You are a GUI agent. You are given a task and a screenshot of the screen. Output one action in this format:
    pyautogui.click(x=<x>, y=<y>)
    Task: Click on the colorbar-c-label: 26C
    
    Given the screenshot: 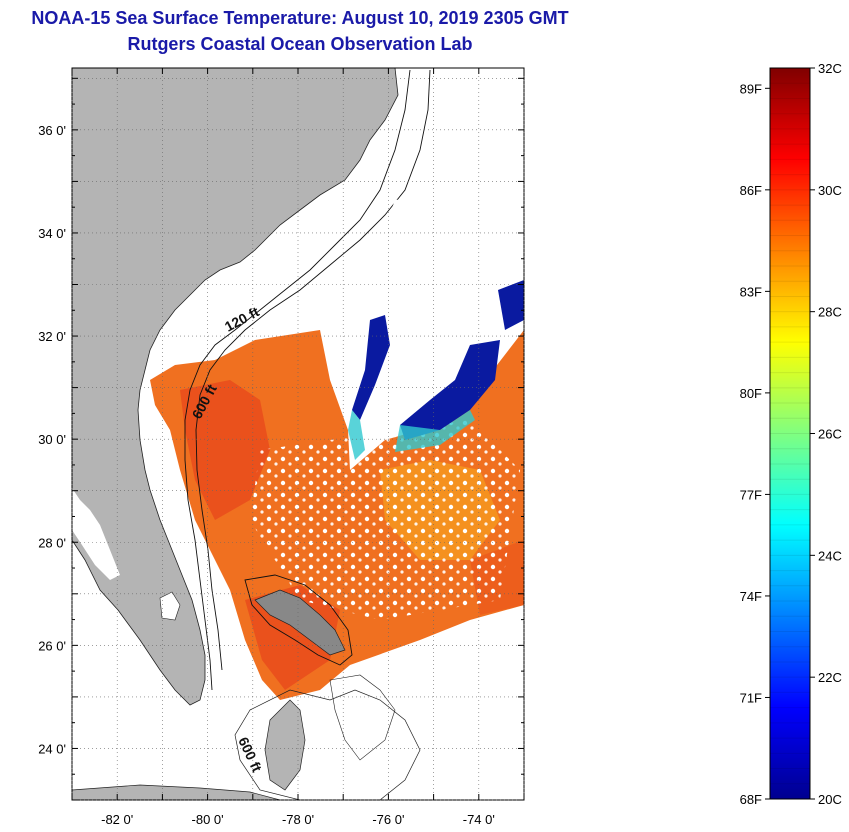 What is the action you would take?
    pyautogui.click(x=830, y=434)
    